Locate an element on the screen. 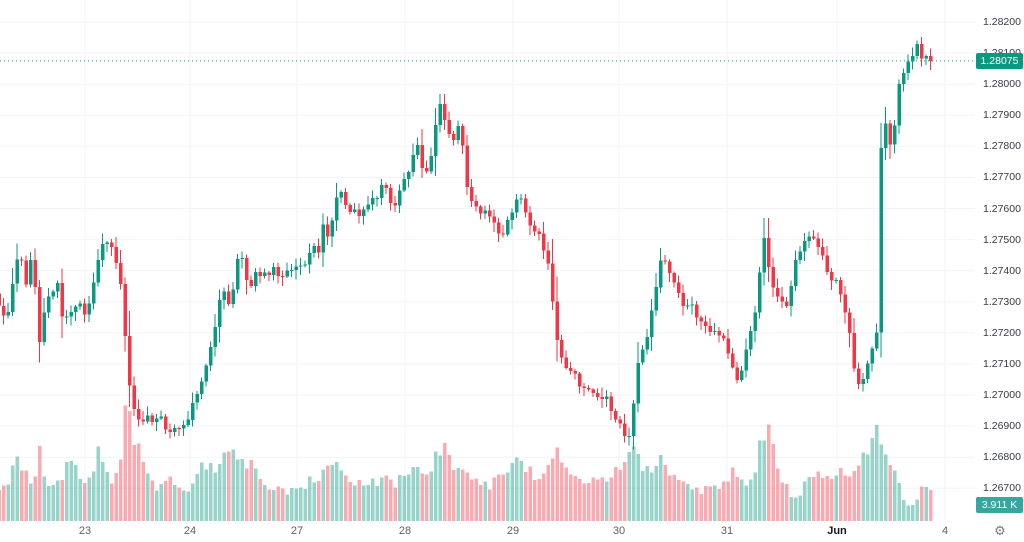 The height and width of the screenshot is (542, 1024). settings-gear-icon: ⚙ is located at coordinates (1000, 531).